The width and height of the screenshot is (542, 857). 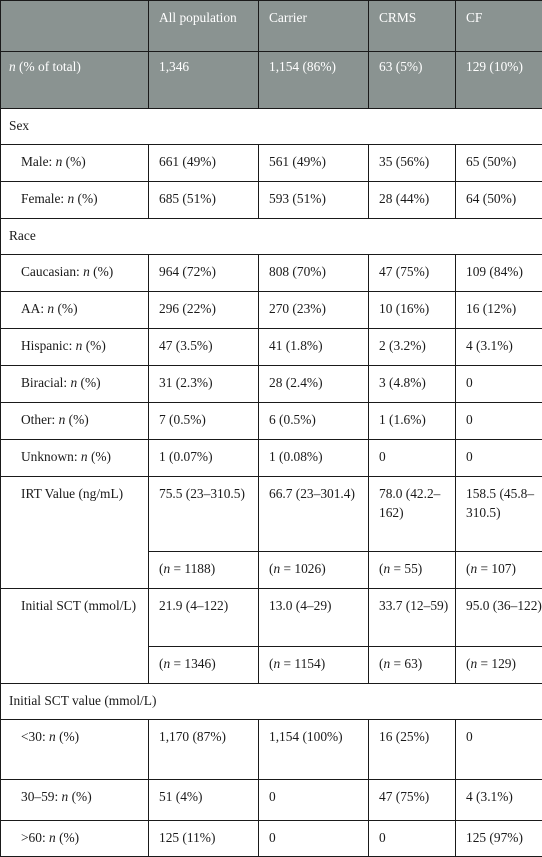 I want to click on table-cell: (n = 1154), so click(x=314, y=665).